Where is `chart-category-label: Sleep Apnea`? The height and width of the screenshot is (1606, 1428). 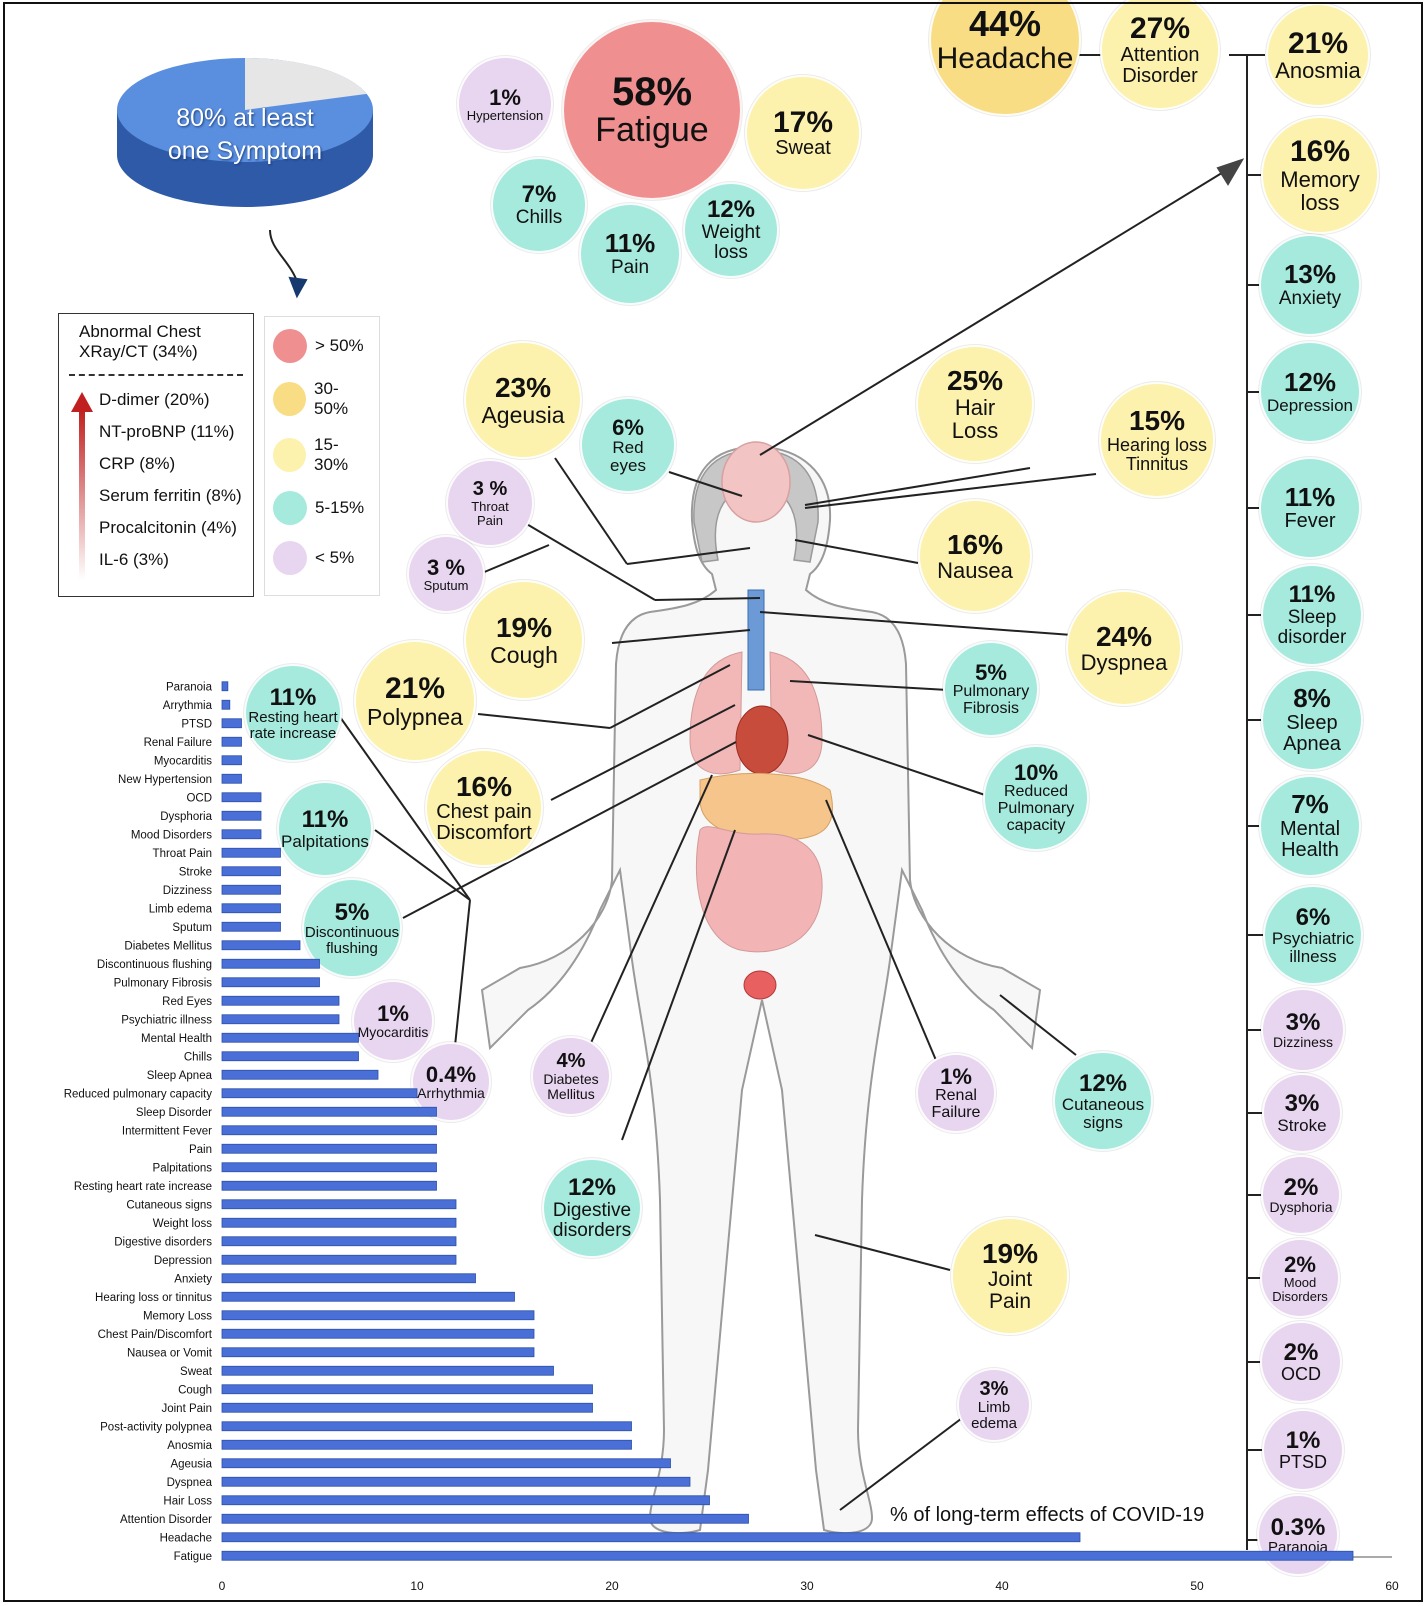 chart-category-label: Sleep Apnea is located at coordinates (180, 1076).